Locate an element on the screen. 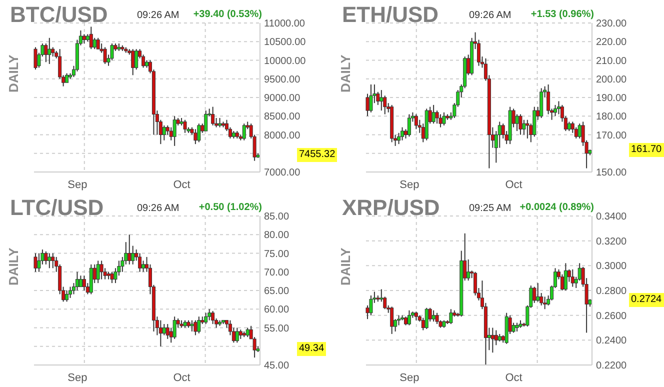 This screenshot has width=664, height=387. y-tick-label: 11000.00 is located at coordinates (285, 24).